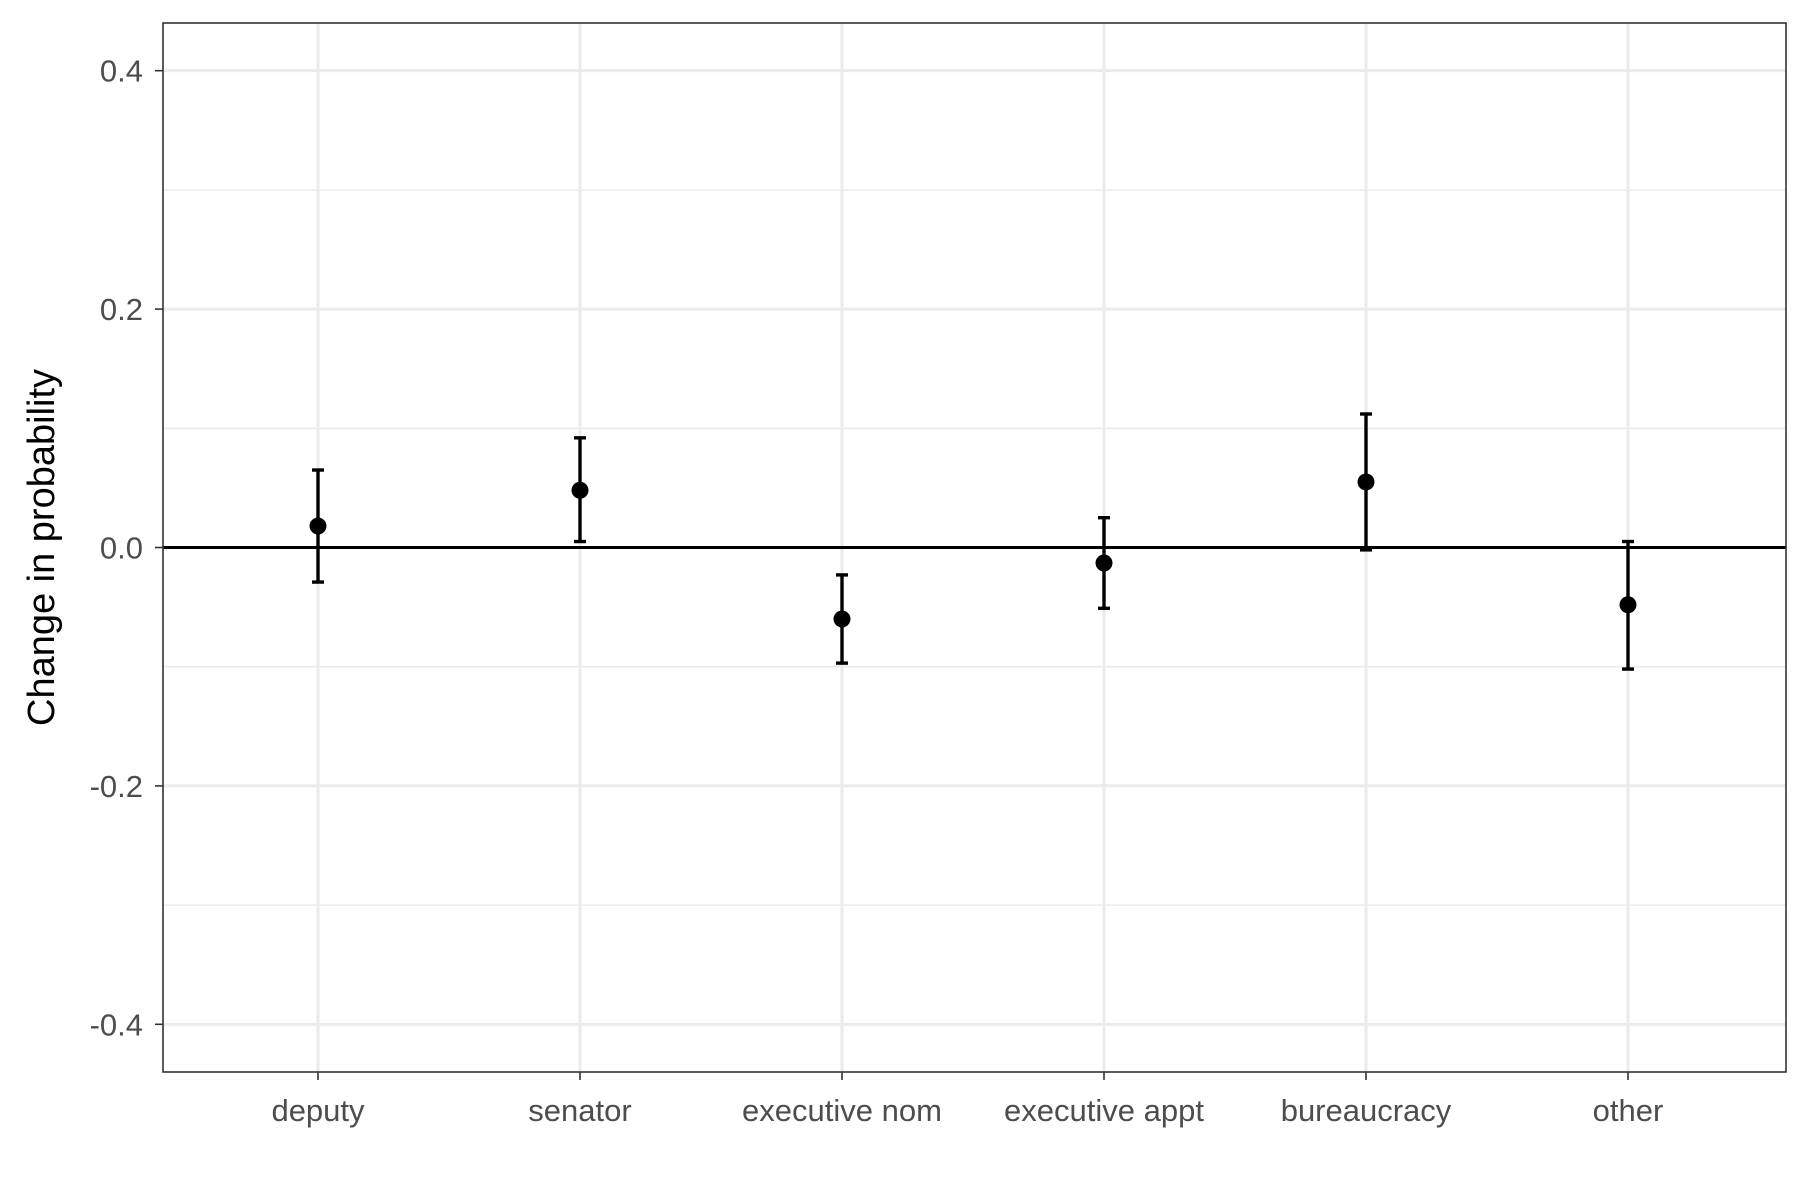  I want to click on y-tick-labels: 0.4 0.2 0.0 -0.2 -0.4, so click(116, 548).